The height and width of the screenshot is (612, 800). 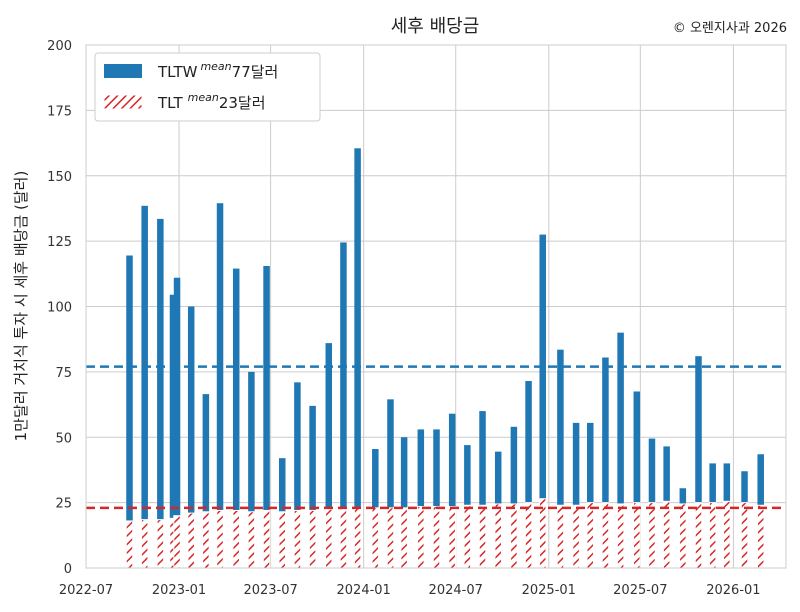 I want to click on y-axis-ticks: 0 25 50 75 100 125 150 175 200, so click(x=59, y=308).